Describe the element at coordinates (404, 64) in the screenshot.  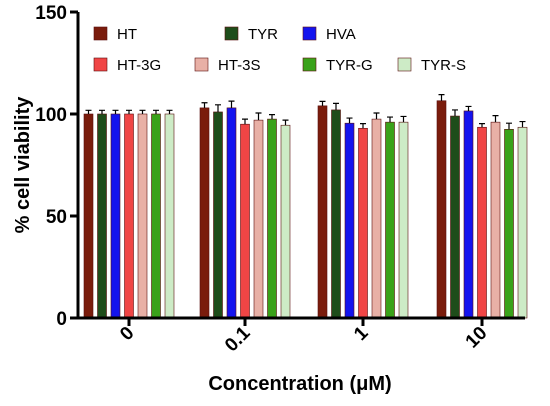
I see `legend-swatch-tyr-s` at that location.